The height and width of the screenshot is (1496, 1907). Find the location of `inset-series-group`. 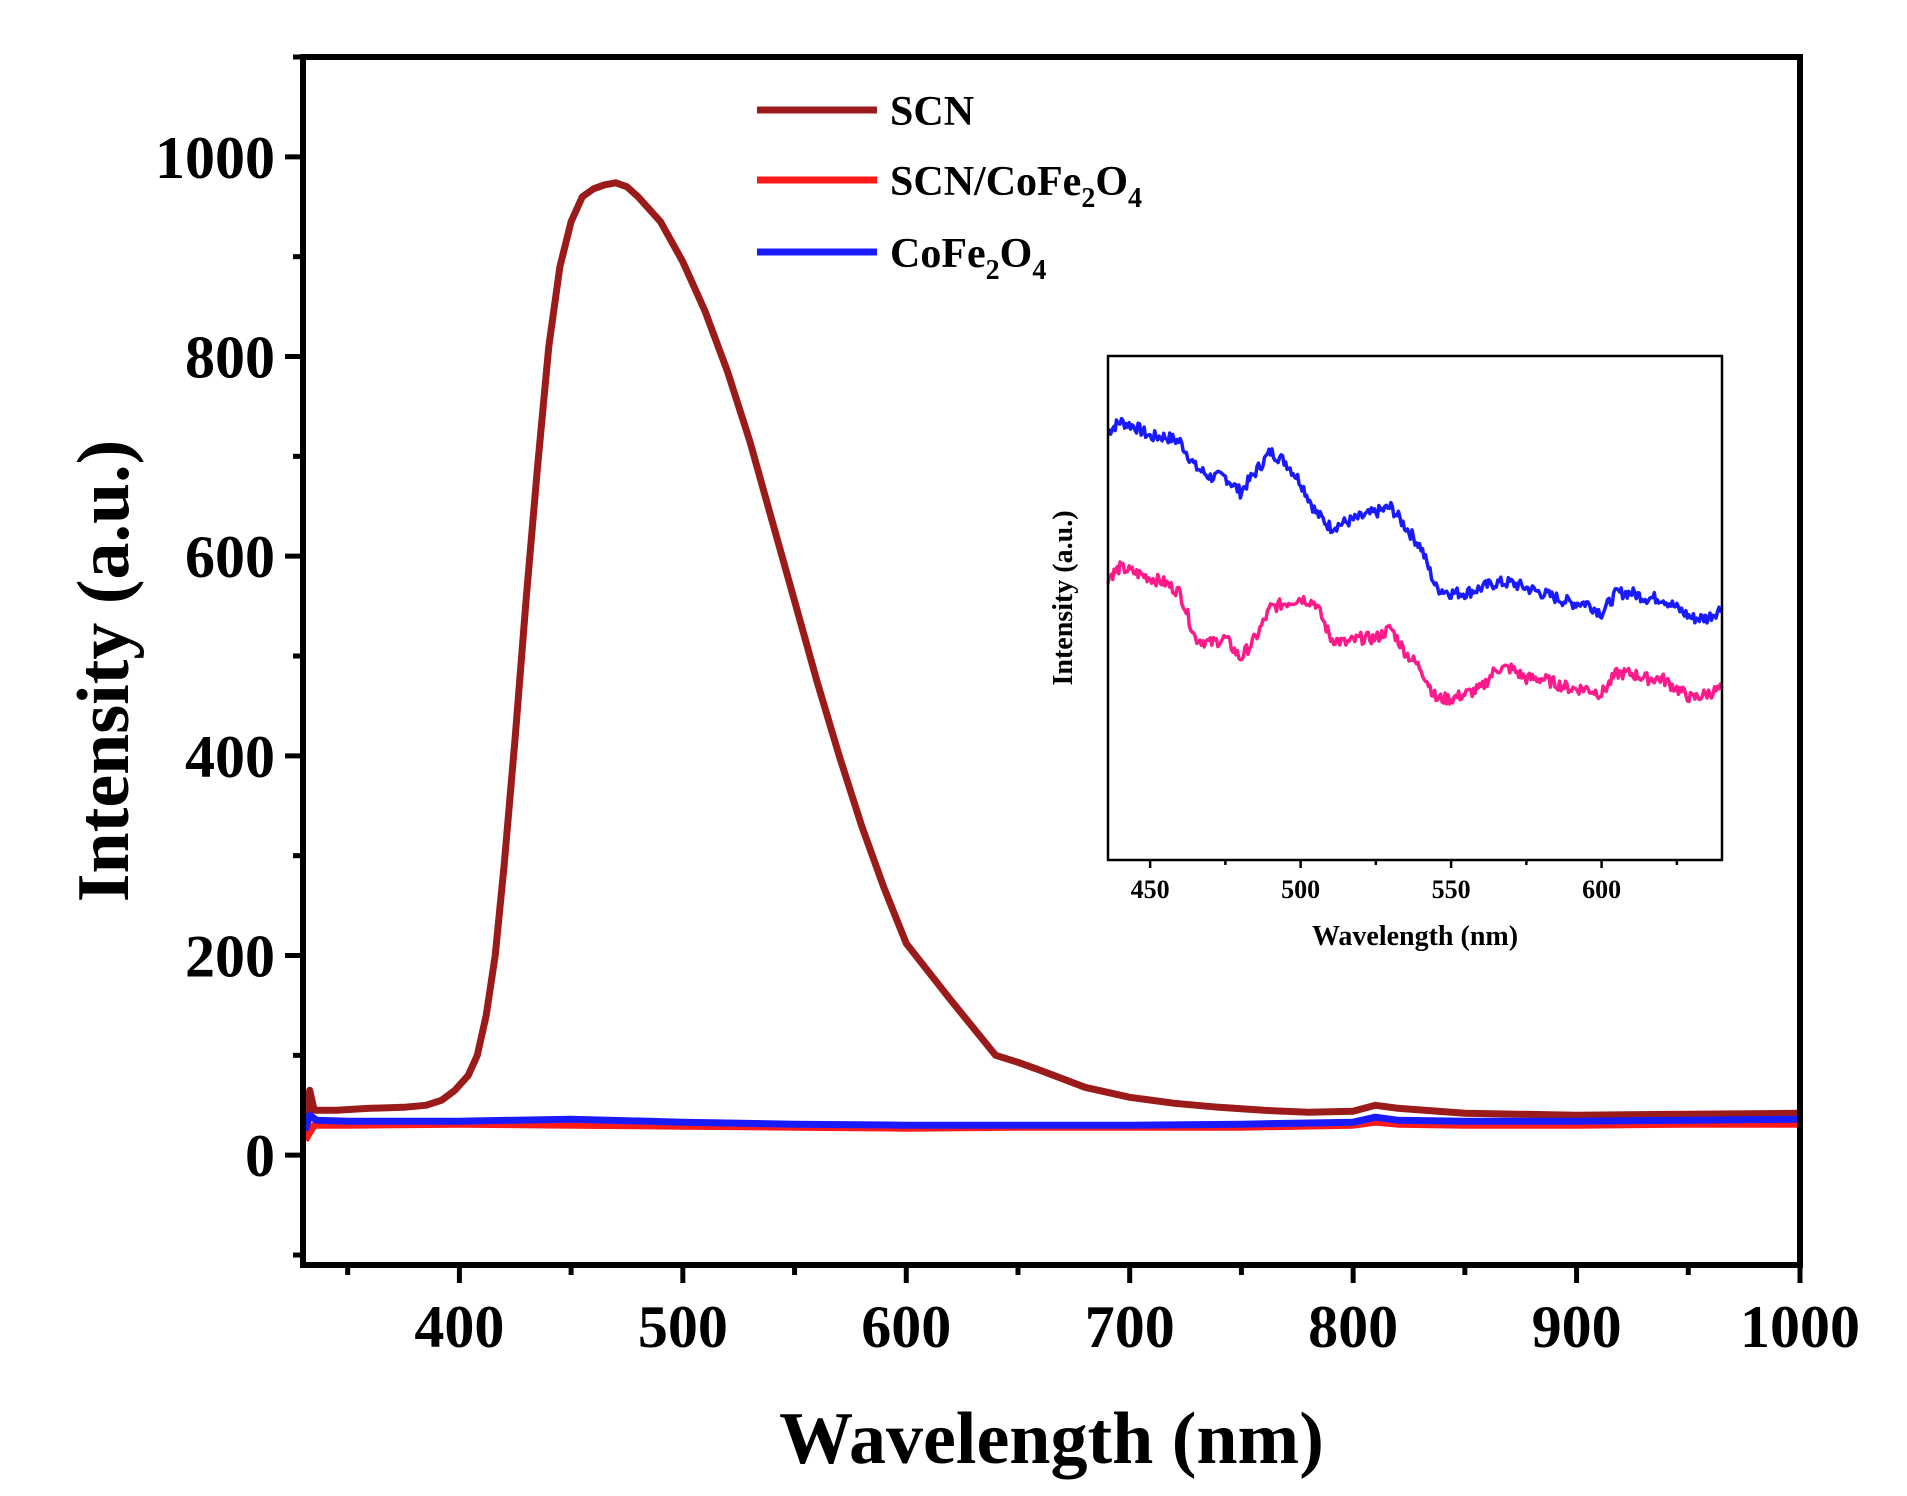

inset-series-group is located at coordinates (1415, 561).